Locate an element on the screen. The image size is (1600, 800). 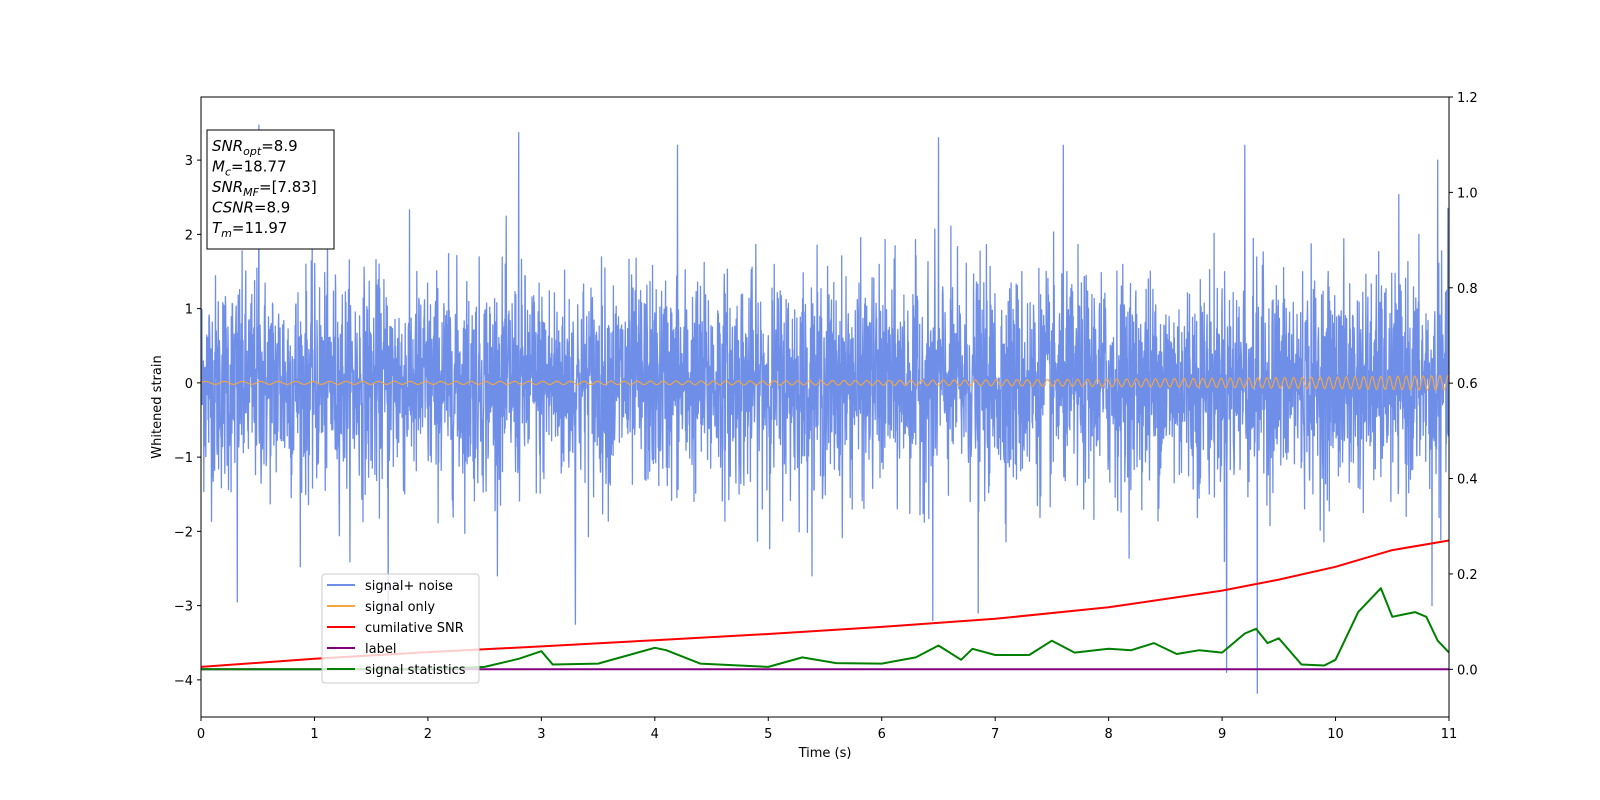
x-tick-label: 6 is located at coordinates (882, 734).